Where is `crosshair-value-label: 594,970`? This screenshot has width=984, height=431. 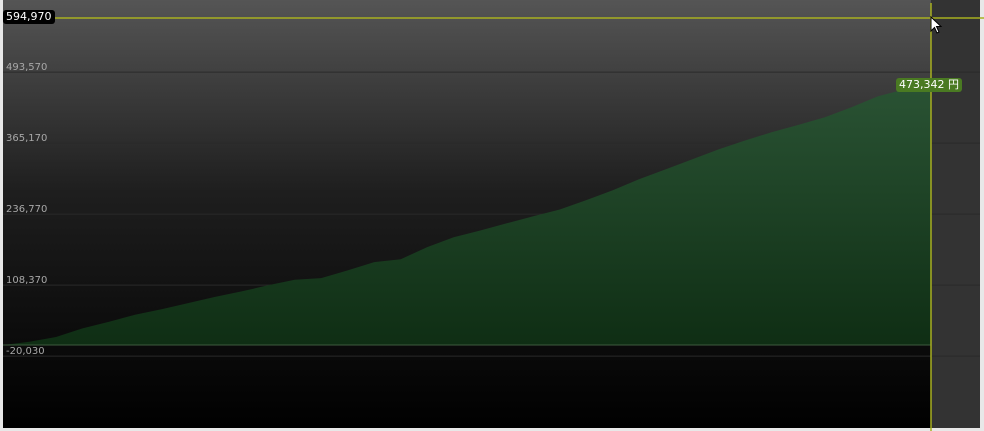 crosshair-value-label: 594,970 is located at coordinates (29, 17).